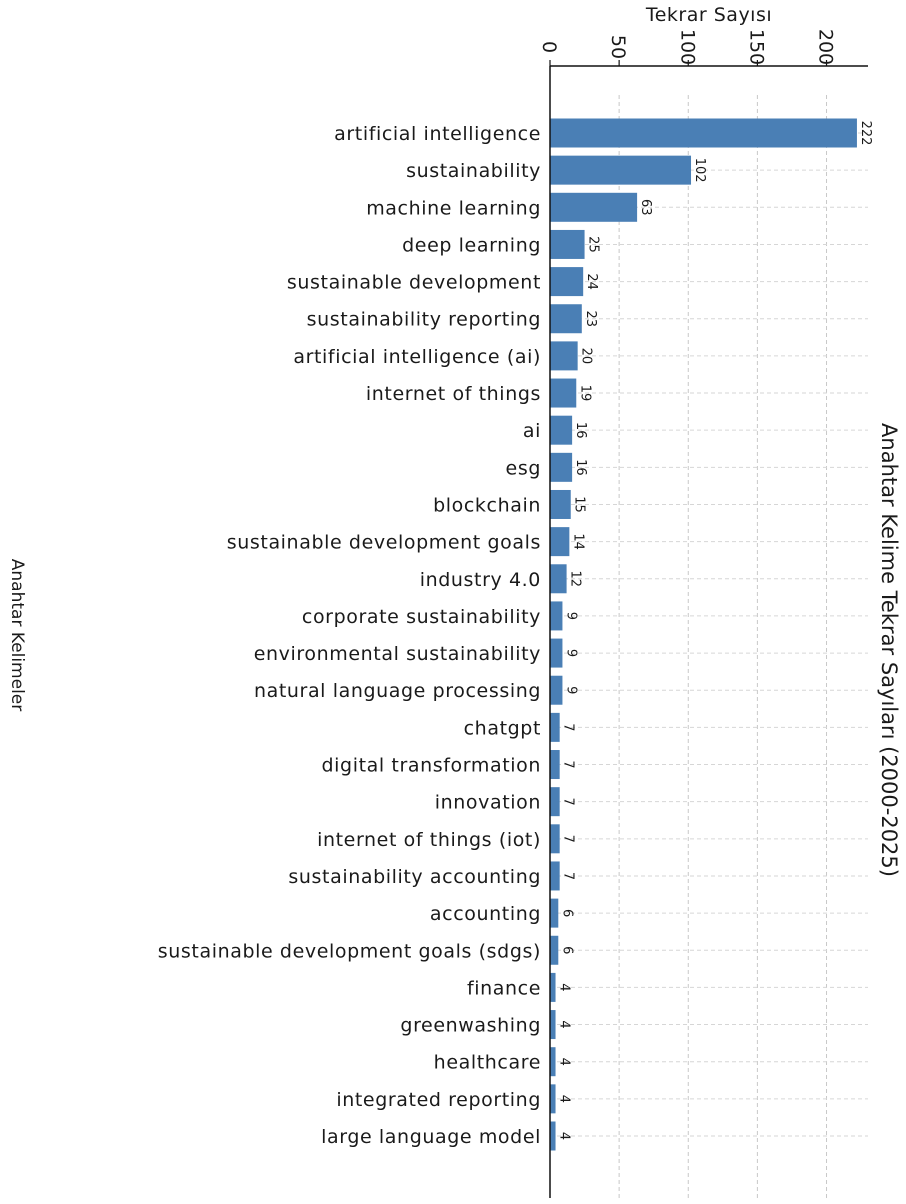  Describe the element at coordinates (349, 951) in the screenshot. I see `category-label: sustainable development goals (sdgs)` at that location.